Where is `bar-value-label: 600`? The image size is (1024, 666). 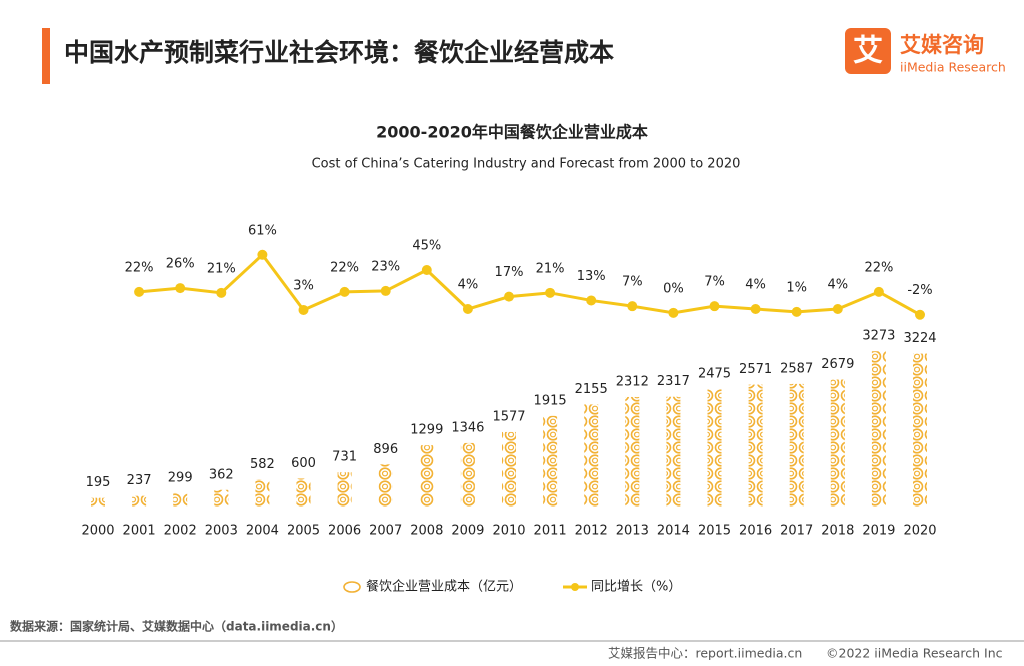
bar-value-label: 600 is located at coordinates (303, 463).